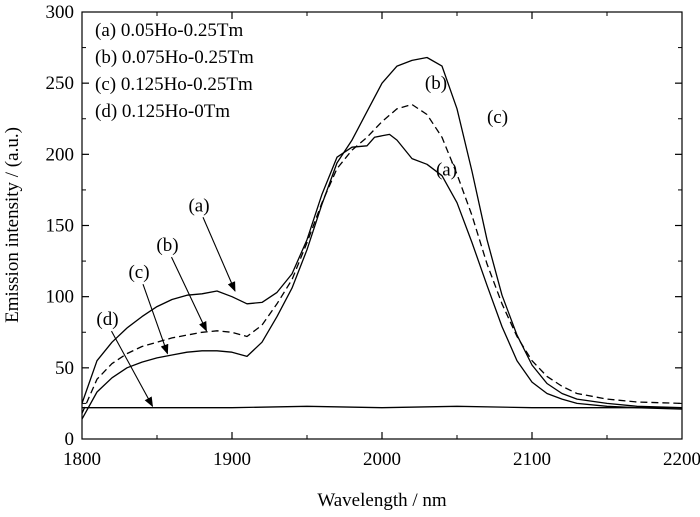 Image resolution: width=700 pixels, height=517 pixels. What do you see at coordinates (60, 226) in the screenshot?
I see `y-tick-label: 150` at bounding box center [60, 226].